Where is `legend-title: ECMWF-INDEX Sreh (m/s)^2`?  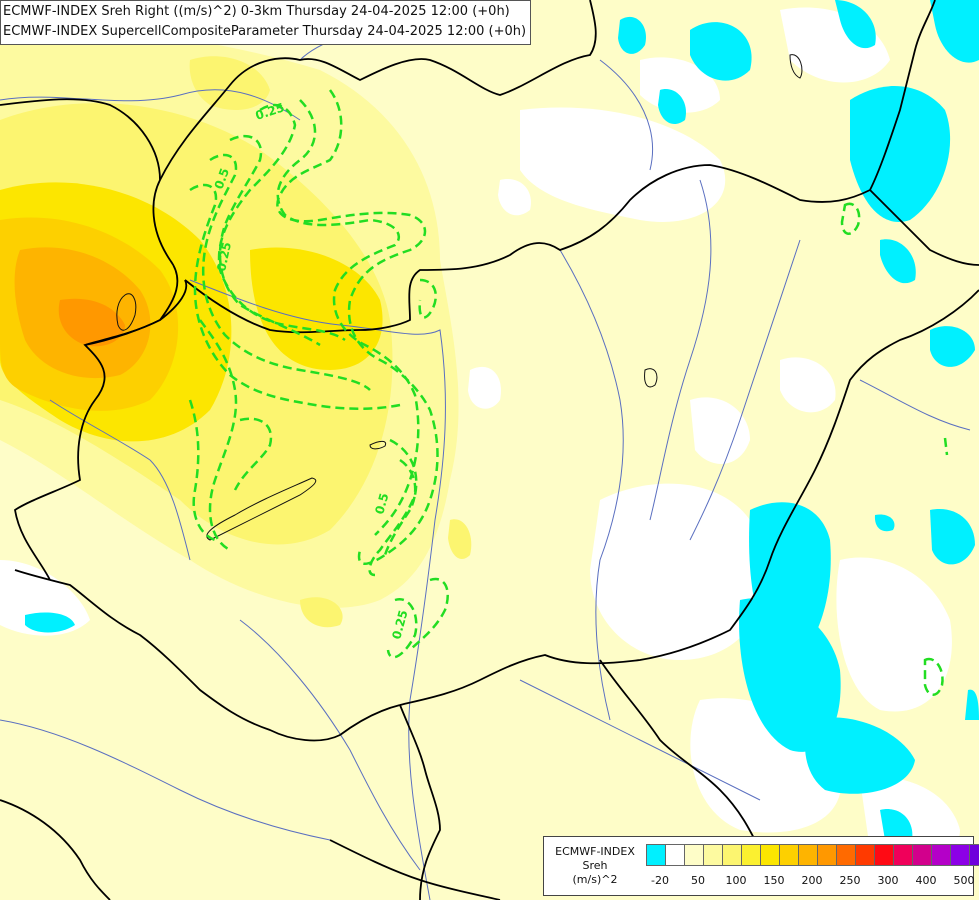 legend-title: ECMWF-INDEX Sreh (m/s)^2 is located at coordinates (595, 866).